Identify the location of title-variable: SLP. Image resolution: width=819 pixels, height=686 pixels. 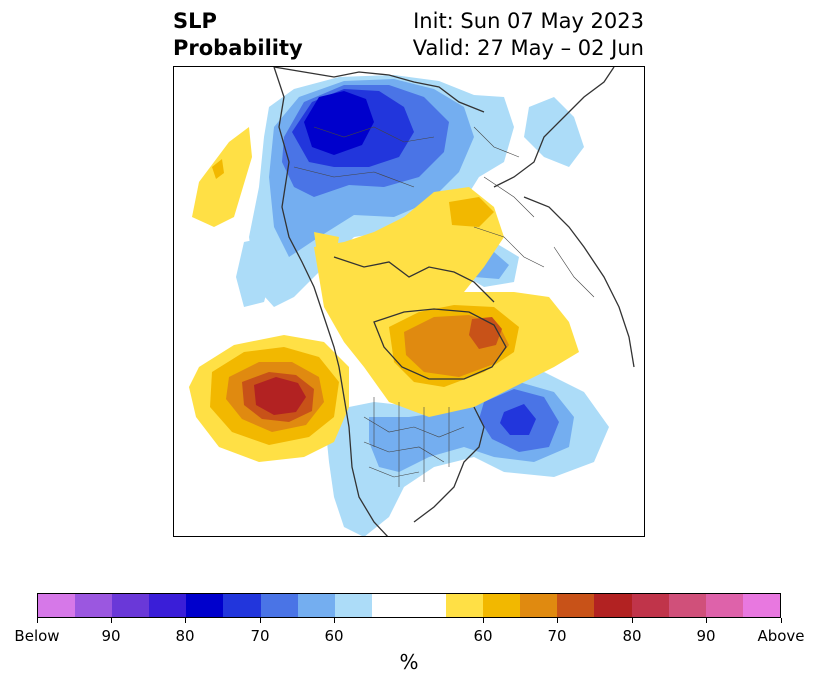
(195, 21).